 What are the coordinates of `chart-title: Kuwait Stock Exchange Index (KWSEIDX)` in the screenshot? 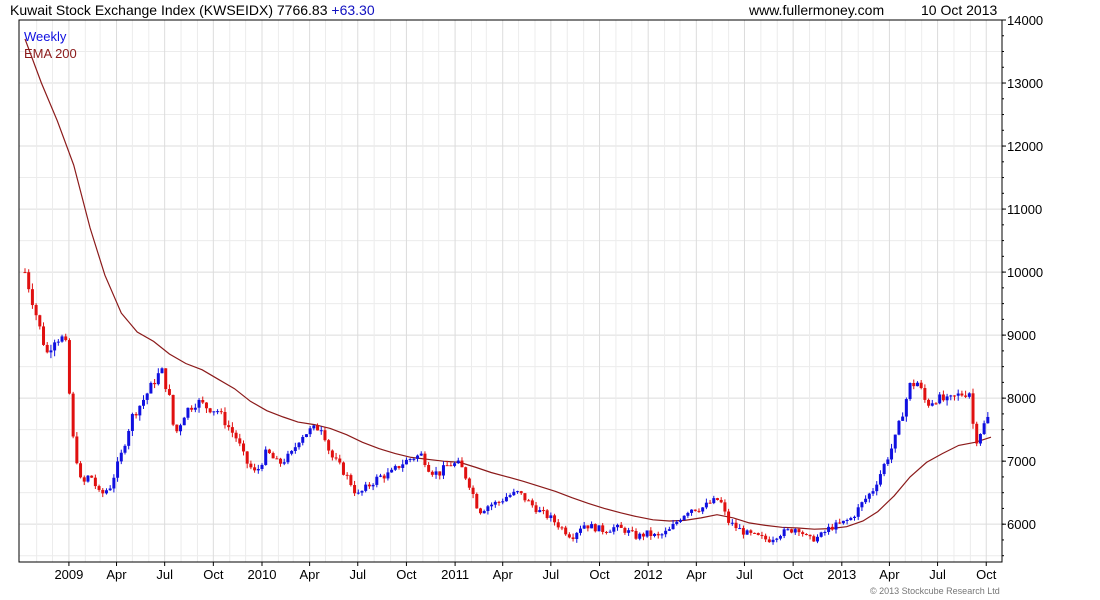 It's located at (141, 10).